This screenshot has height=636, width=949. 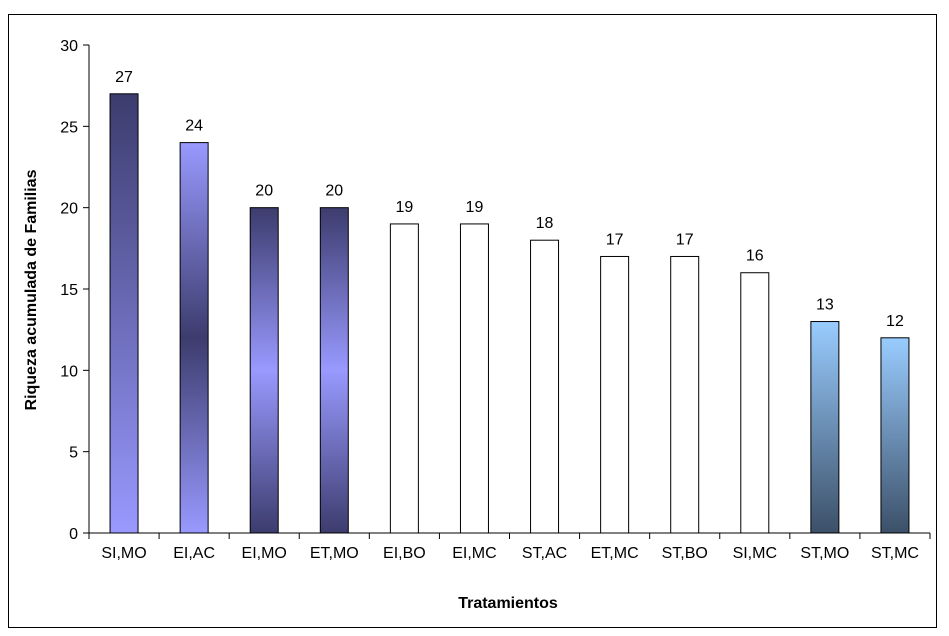 I want to click on bar-st-ac, so click(x=545, y=386).